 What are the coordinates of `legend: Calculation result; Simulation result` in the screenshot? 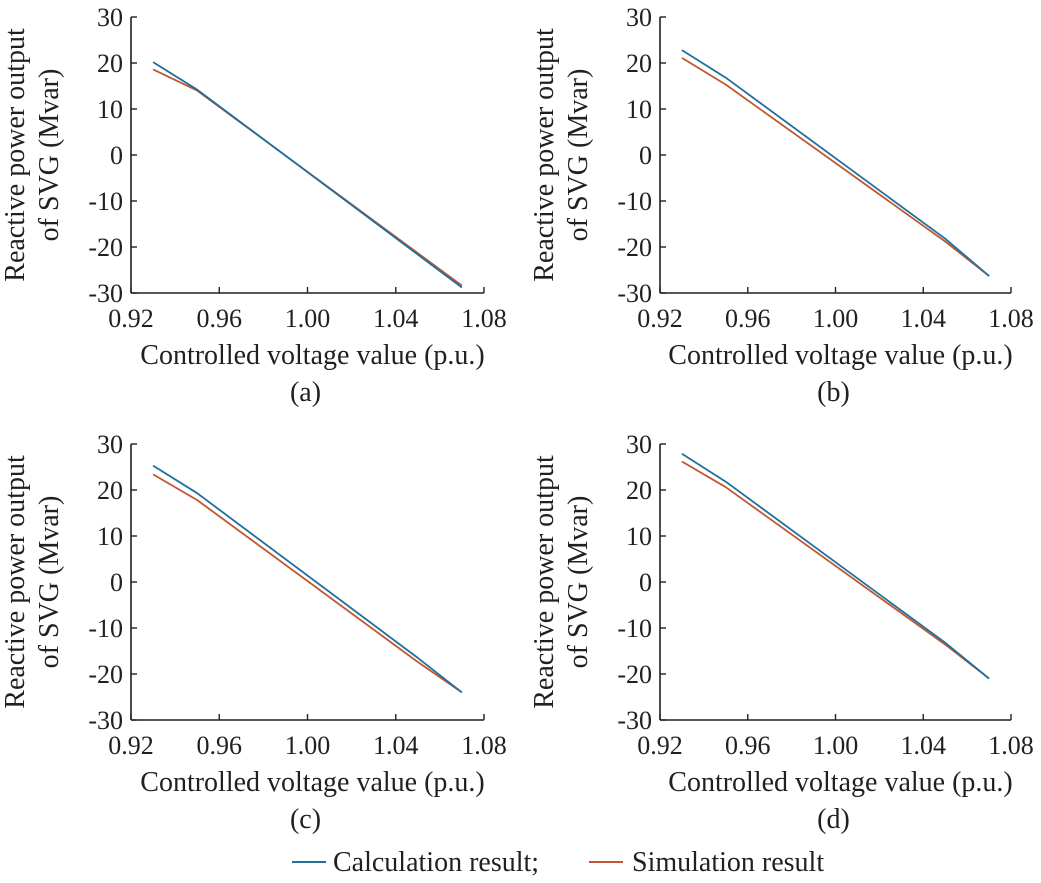 It's located at (558, 862).